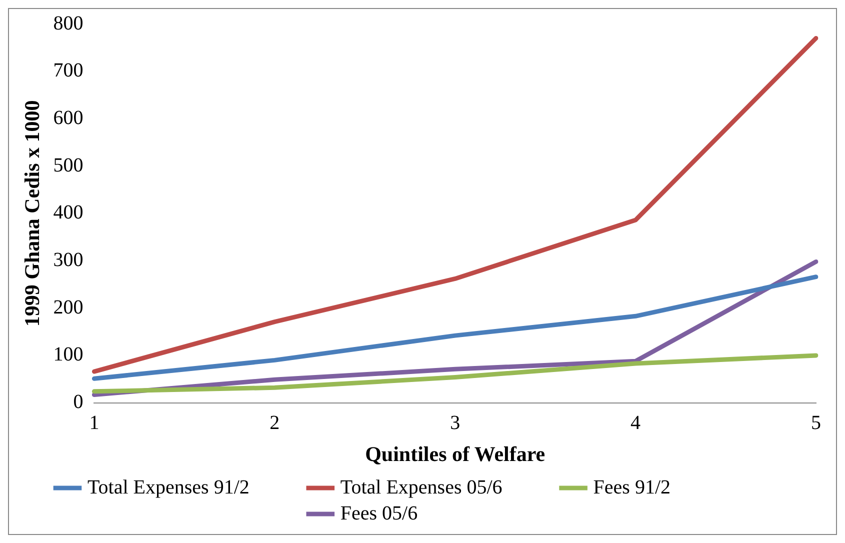  I want to click on legend-label: Total Expenses 05/6, so click(449, 487).